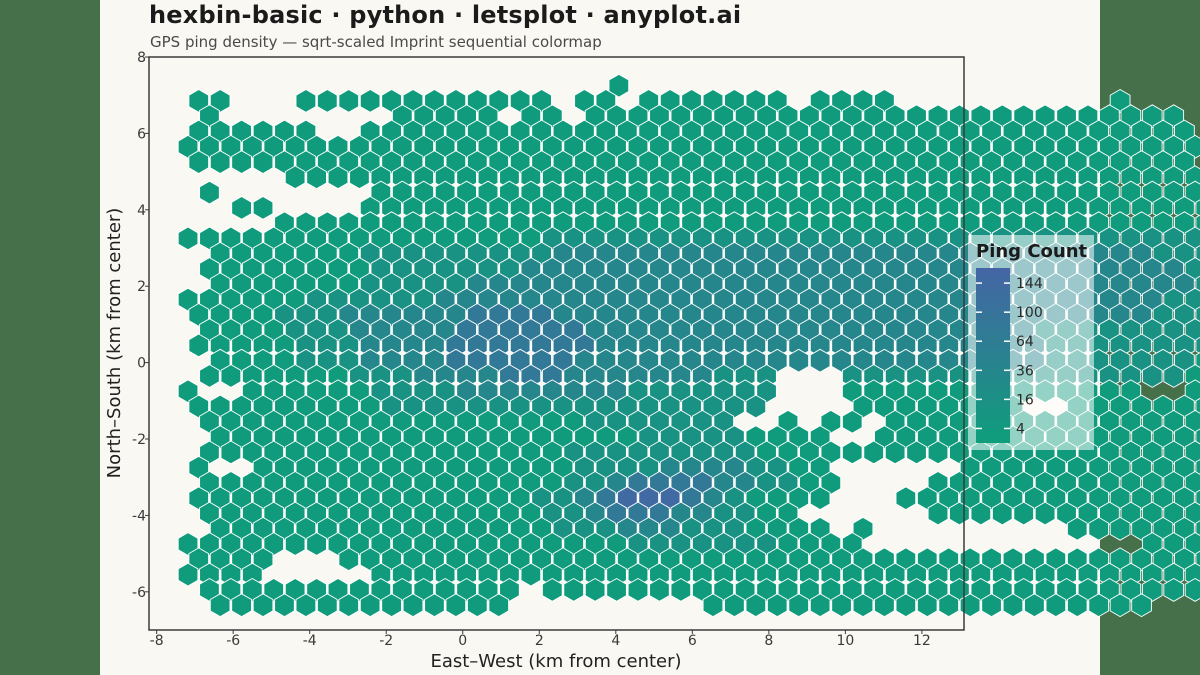 This screenshot has width=1200, height=675. I want to click on x-tick-label: 8, so click(768, 641).